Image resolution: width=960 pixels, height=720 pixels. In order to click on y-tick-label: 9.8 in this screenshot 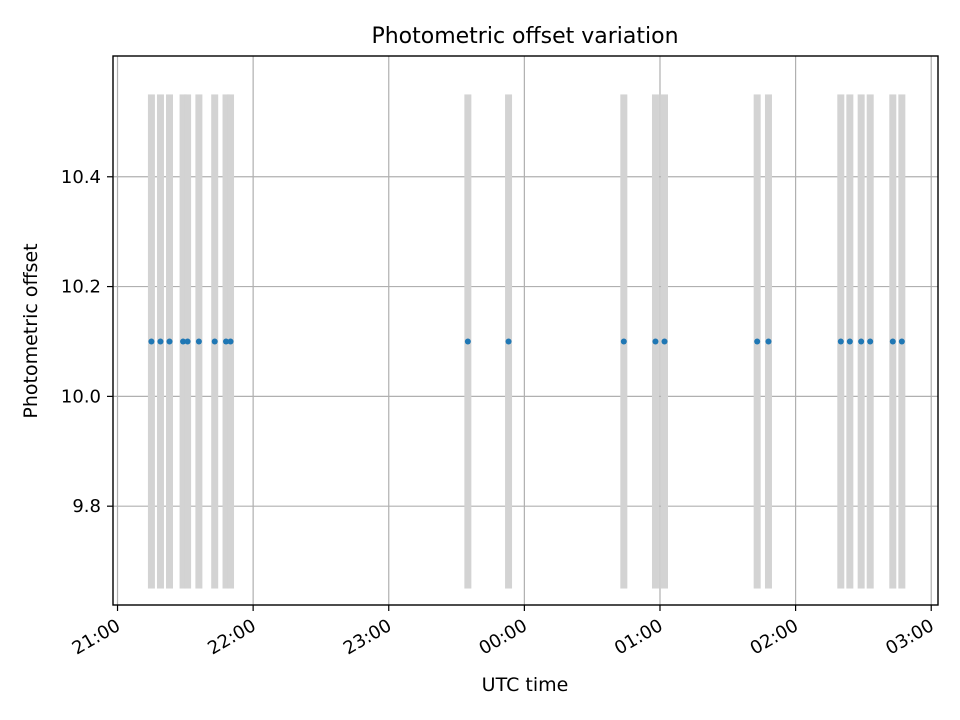, I will do `click(86, 506)`.